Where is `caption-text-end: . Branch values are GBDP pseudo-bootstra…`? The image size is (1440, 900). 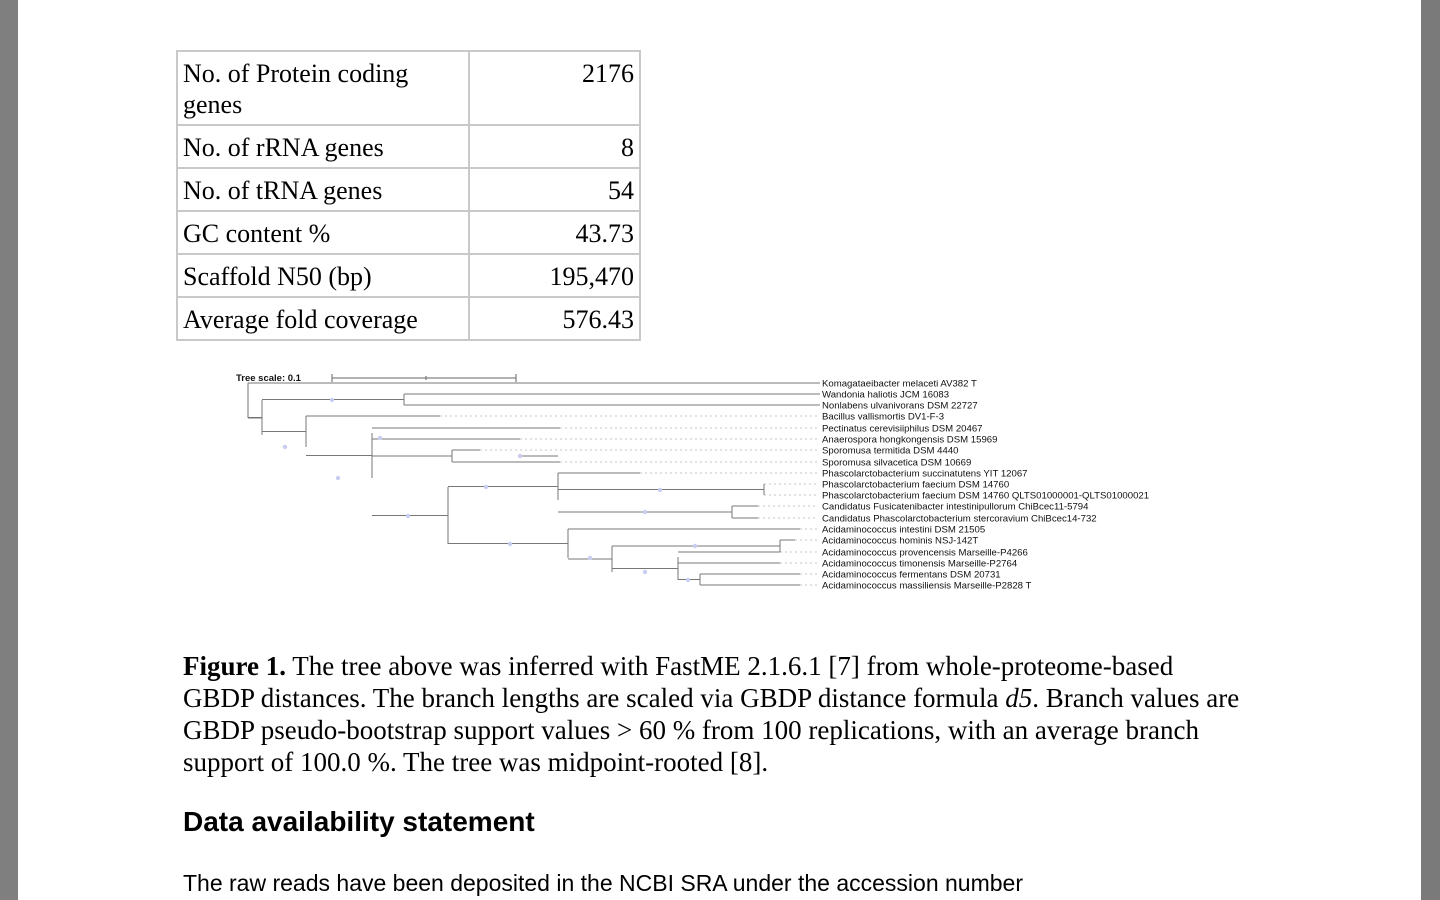 caption-text-end: . Branch values are GBDP pseudo-bootstra… is located at coordinates (711, 730).